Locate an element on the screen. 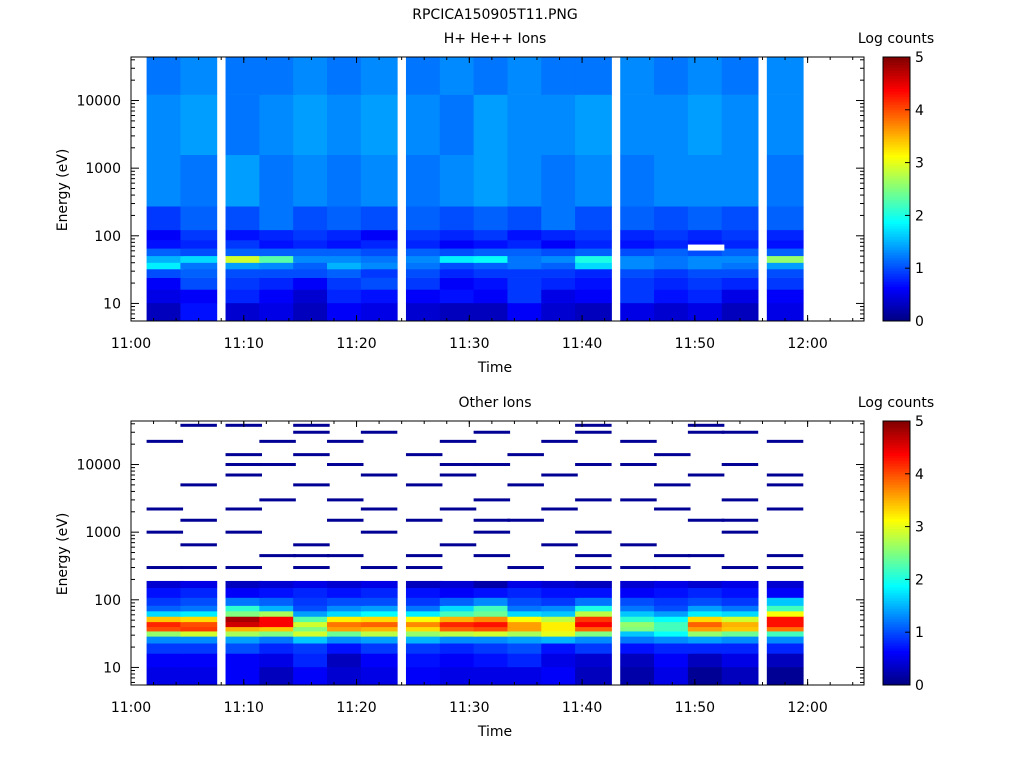 Image resolution: width=1024 pixels, height=772 pixels. x-tick-label: 11:30 is located at coordinates (469, 708).